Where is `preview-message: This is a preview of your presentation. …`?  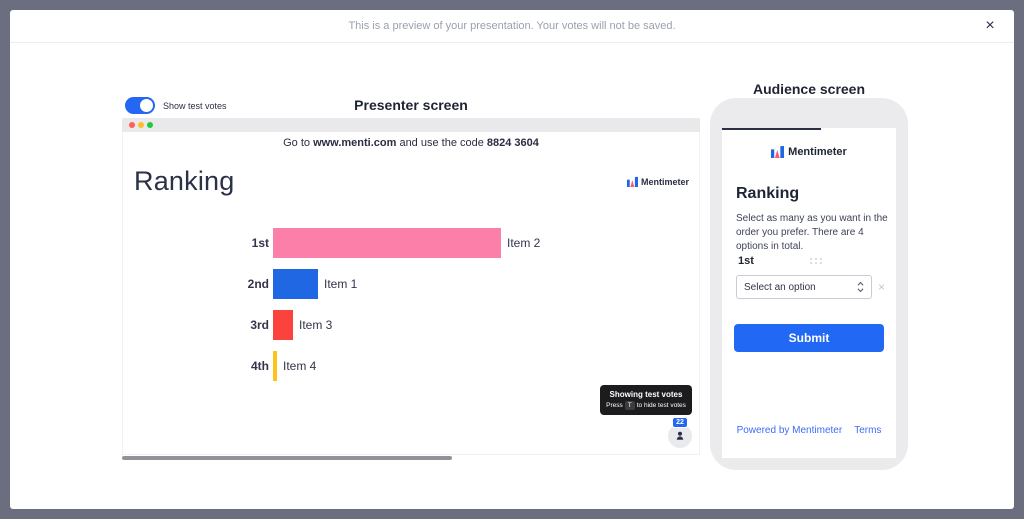
preview-message: This is a preview of your presentation. … is located at coordinates (512, 26).